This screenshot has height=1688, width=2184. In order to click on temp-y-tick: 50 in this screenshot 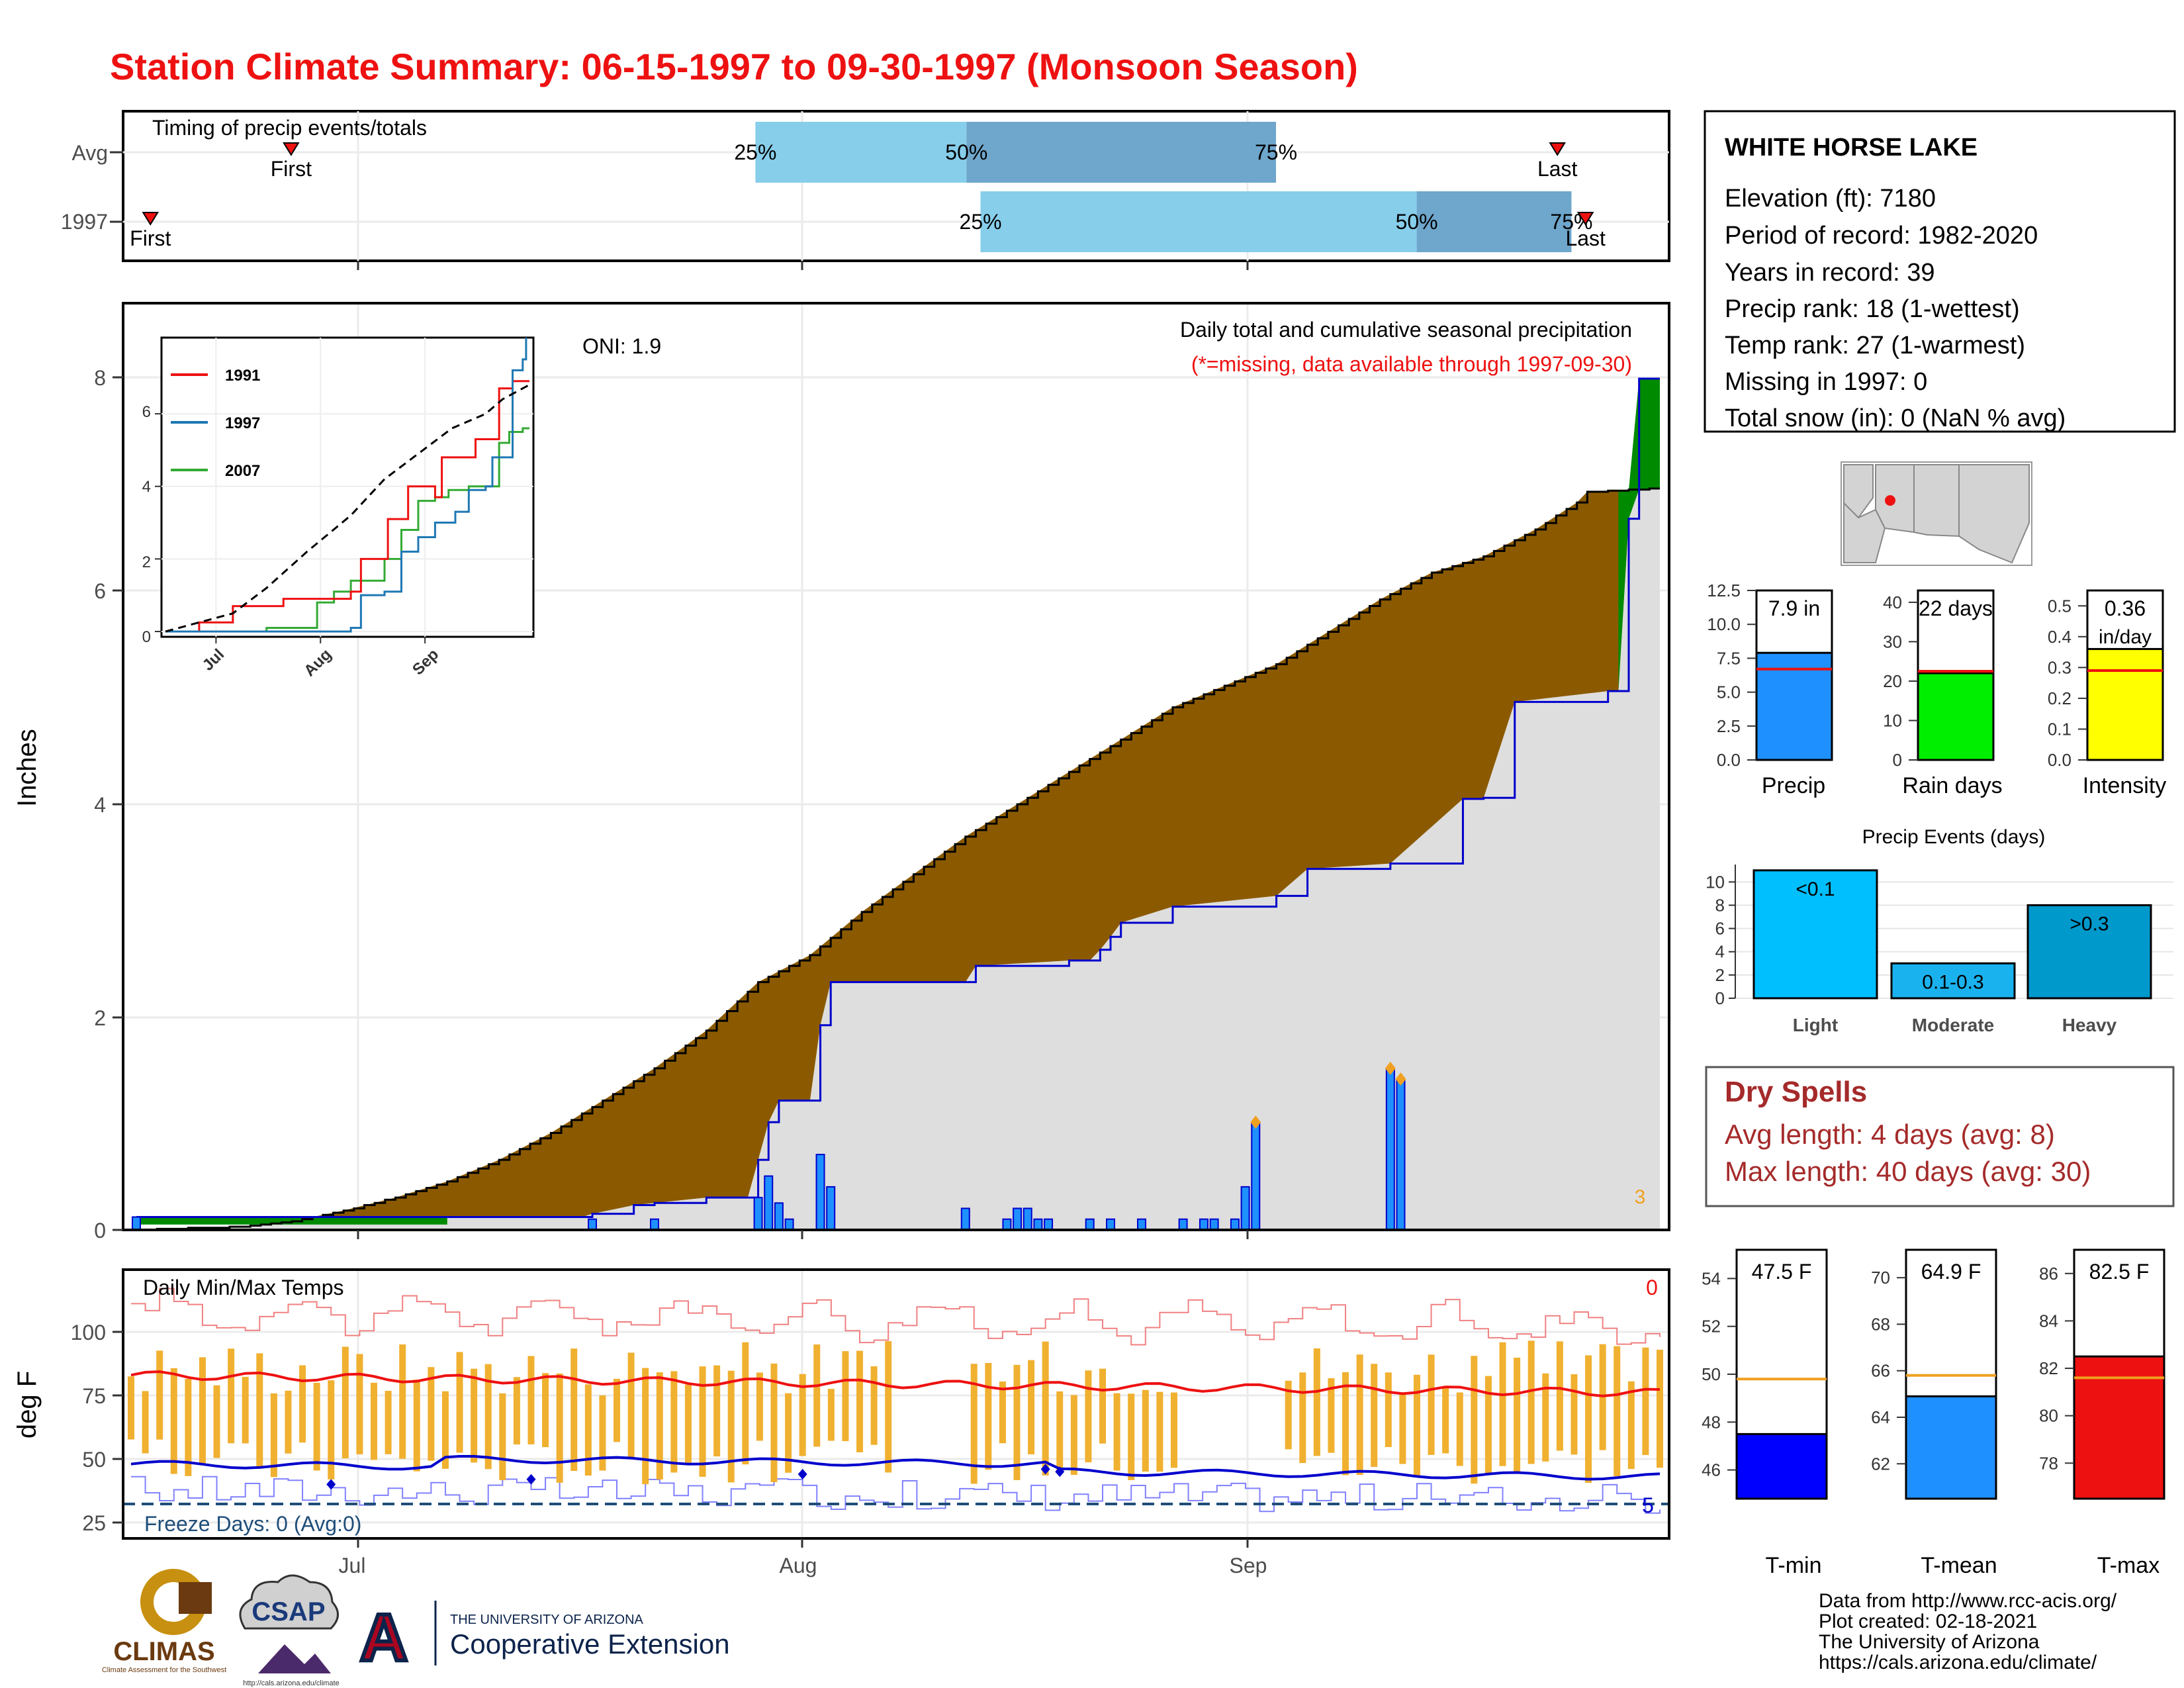, I will do `click(94, 1460)`.